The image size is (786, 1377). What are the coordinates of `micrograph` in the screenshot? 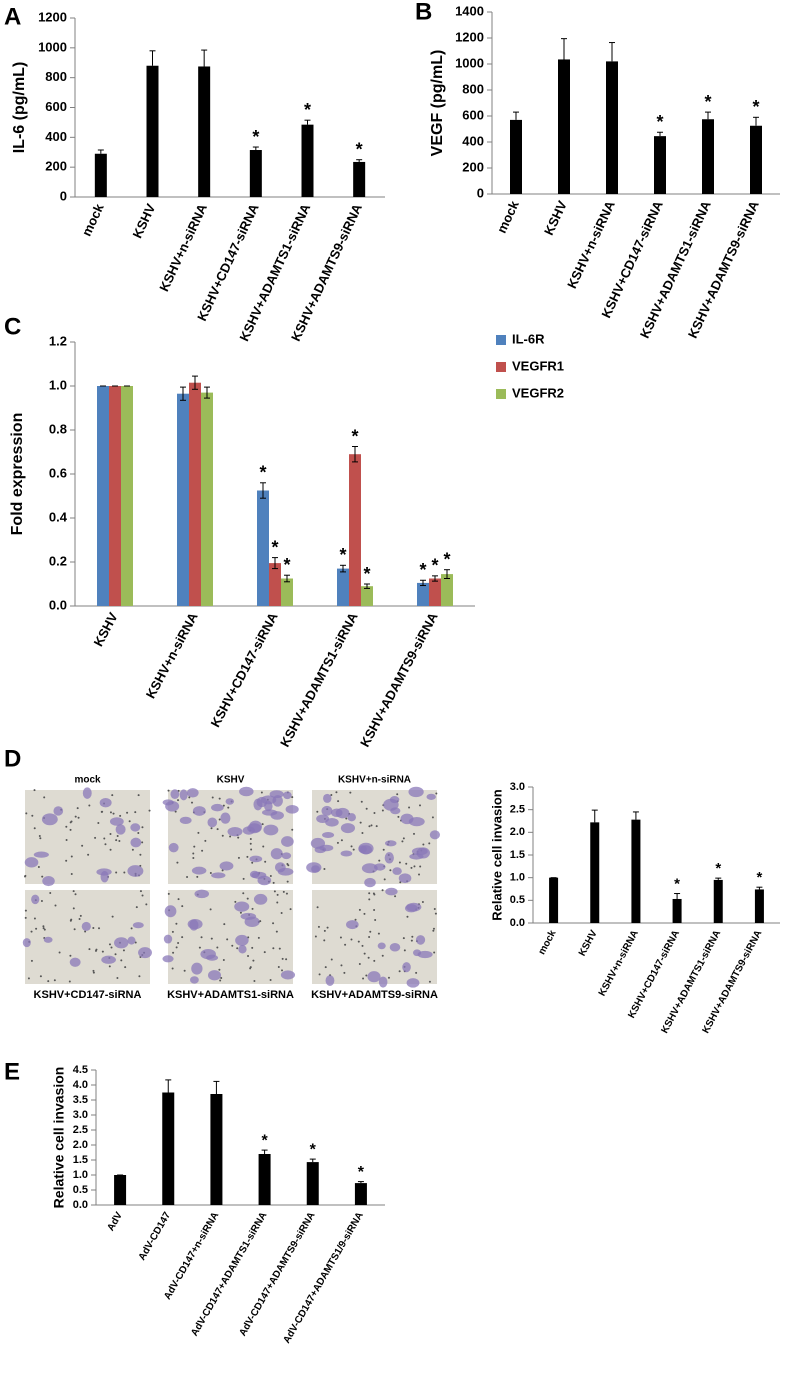 It's located at (87, 937).